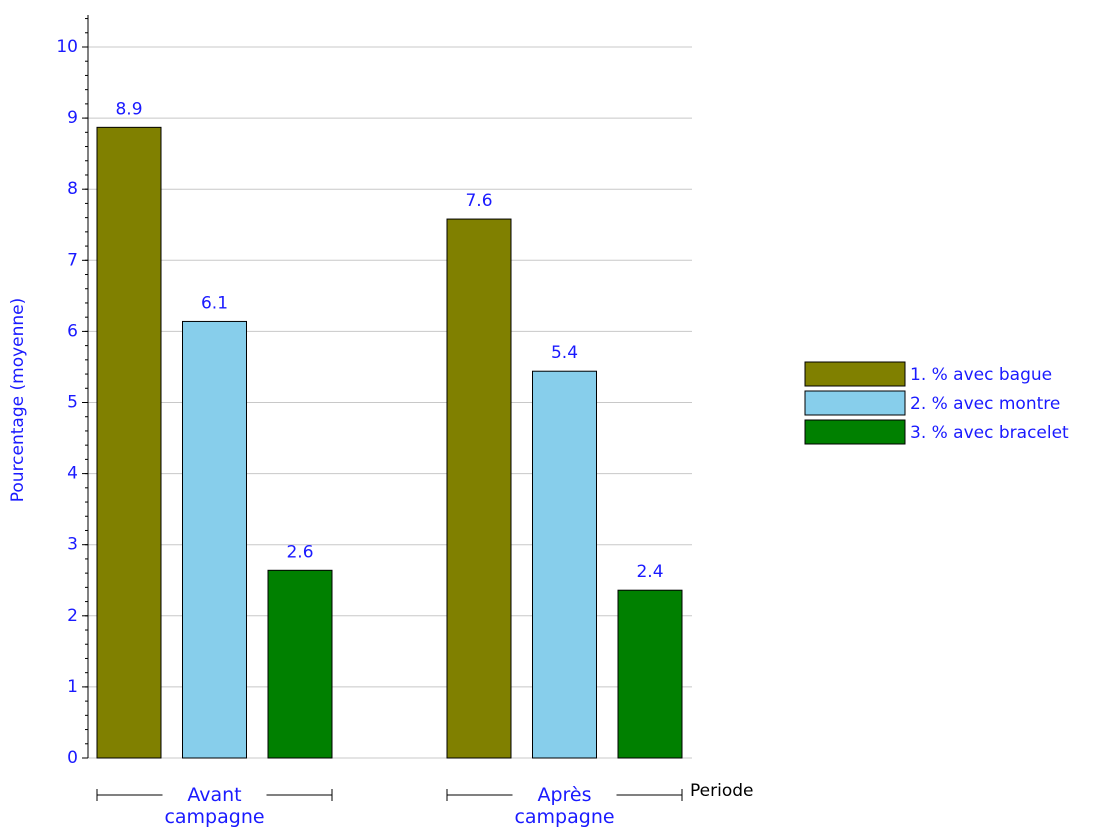  What do you see at coordinates (649, 572) in the screenshot?
I see `value-label: 2.4` at bounding box center [649, 572].